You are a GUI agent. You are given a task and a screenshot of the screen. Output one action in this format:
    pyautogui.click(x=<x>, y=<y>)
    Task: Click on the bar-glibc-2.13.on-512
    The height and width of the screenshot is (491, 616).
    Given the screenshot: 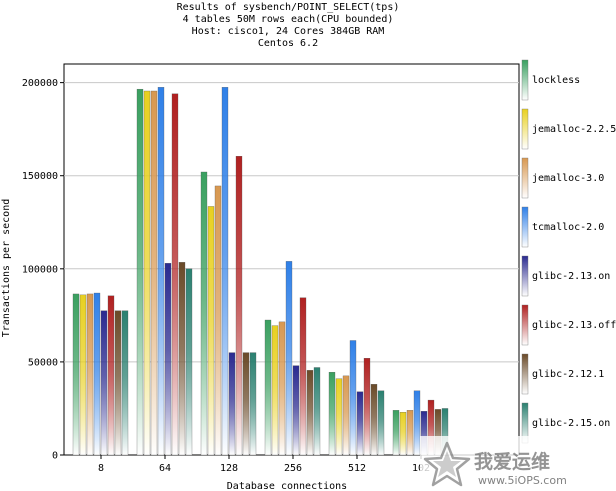 What is the action you would take?
    pyautogui.click(x=360, y=423)
    